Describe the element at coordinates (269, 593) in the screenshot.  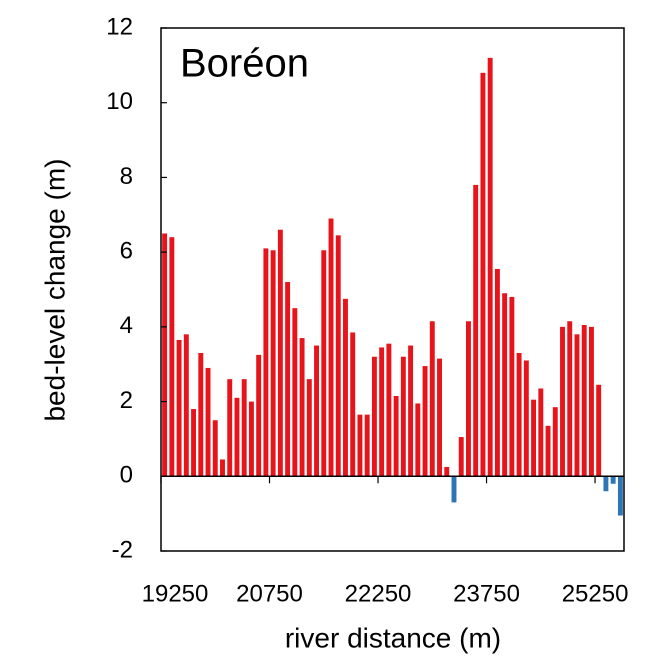
I see `x-tick-label: 20750` at that location.